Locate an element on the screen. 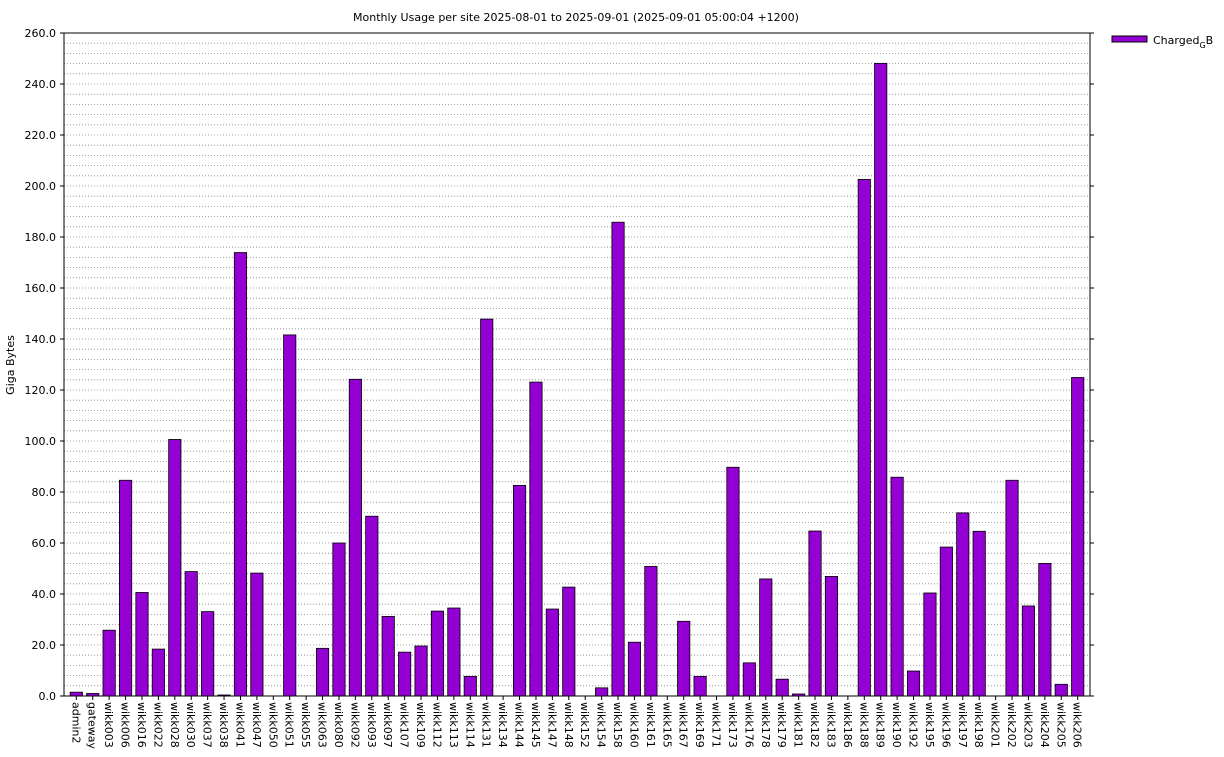 The width and height of the screenshot is (1224, 757). x-tick-label: wikk063 is located at coordinates (322, 725).